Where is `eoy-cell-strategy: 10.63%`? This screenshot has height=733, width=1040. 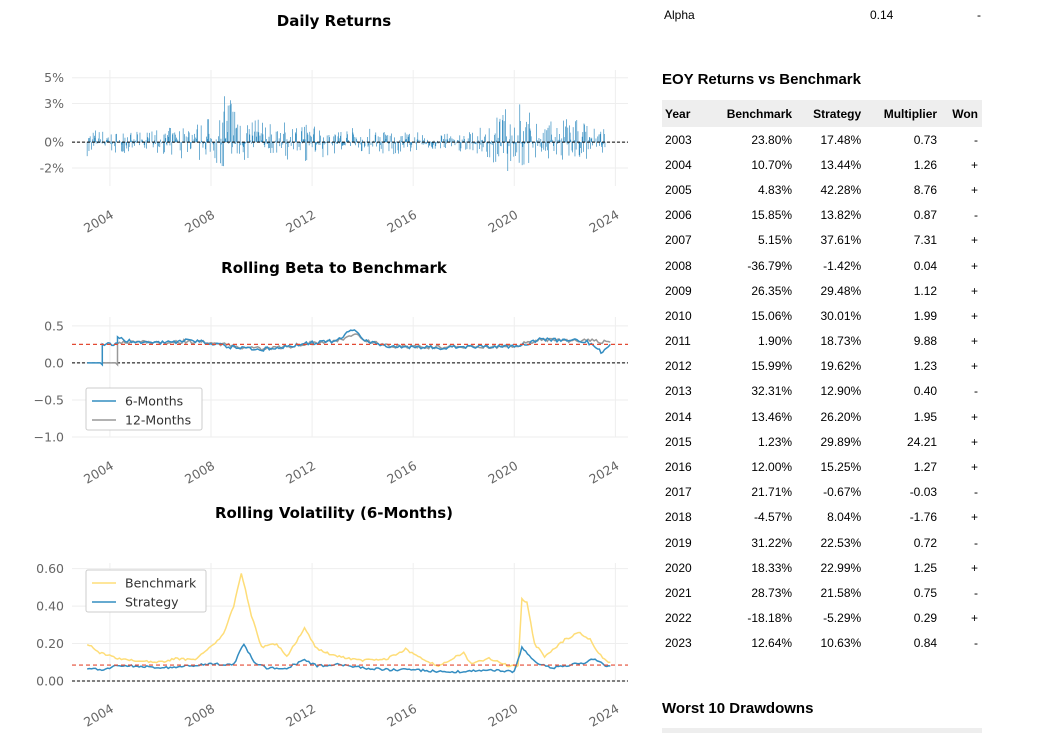
eoy-cell-strategy: 10.63% is located at coordinates (841, 643).